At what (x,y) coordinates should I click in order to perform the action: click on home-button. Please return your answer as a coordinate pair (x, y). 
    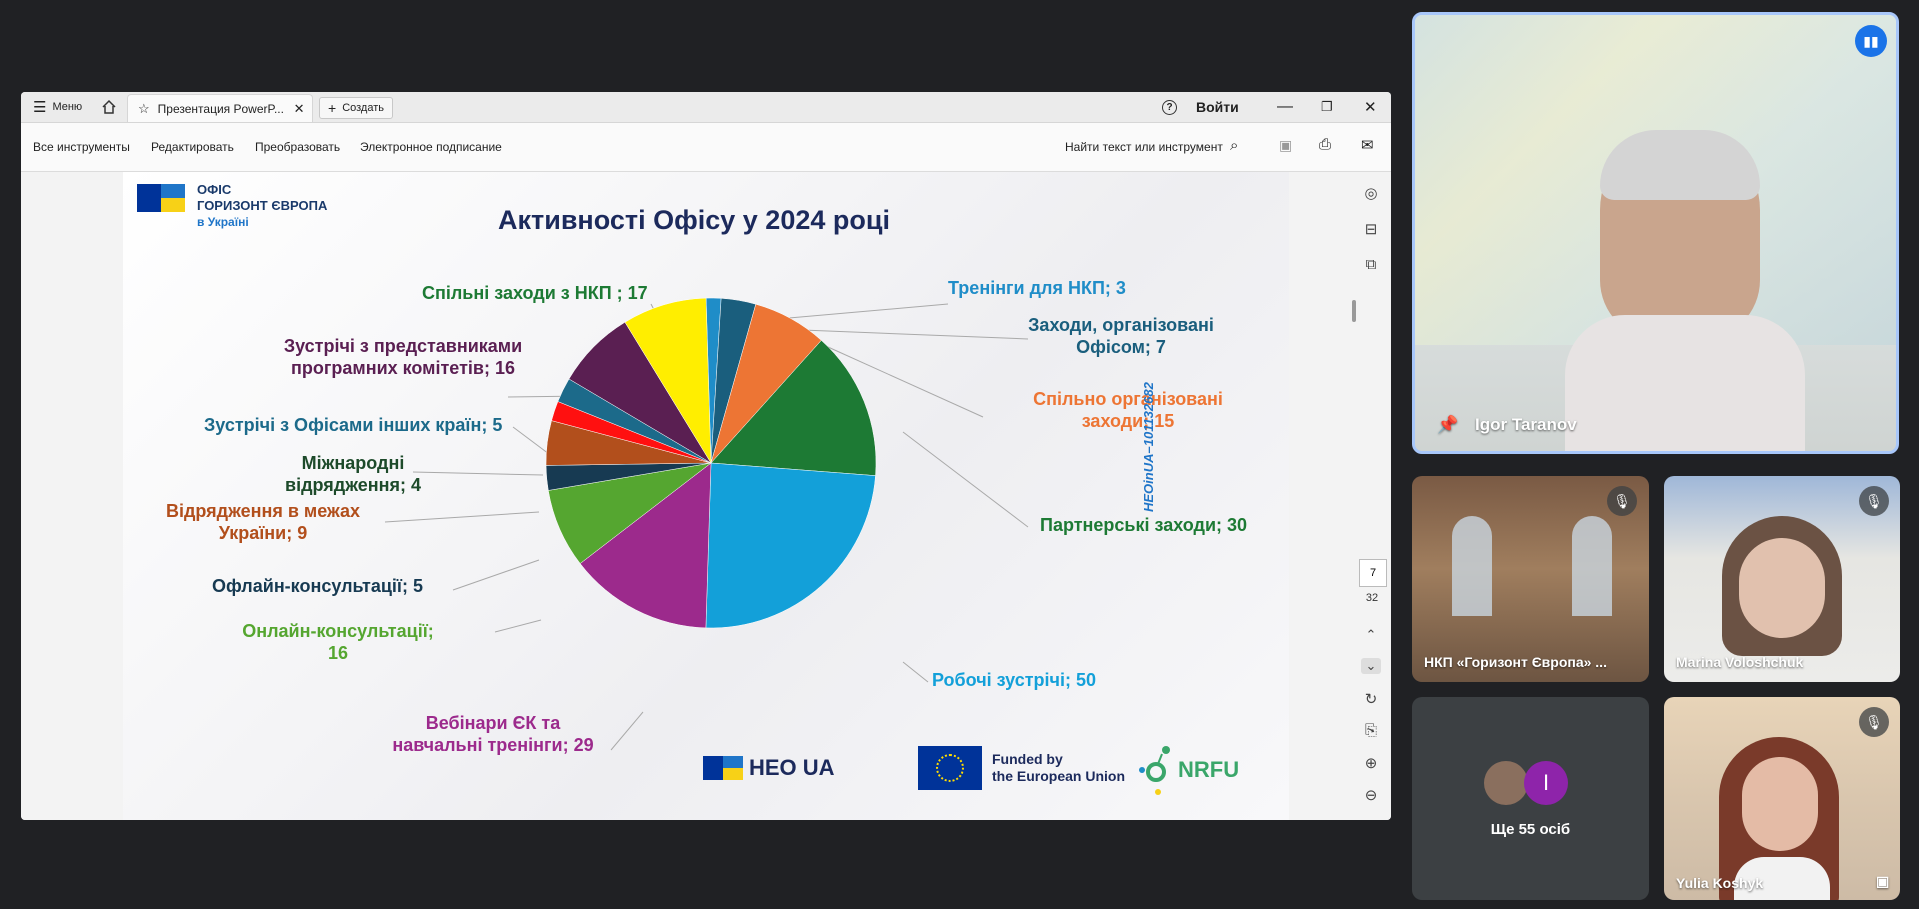
    Looking at the image, I should click on (109, 107).